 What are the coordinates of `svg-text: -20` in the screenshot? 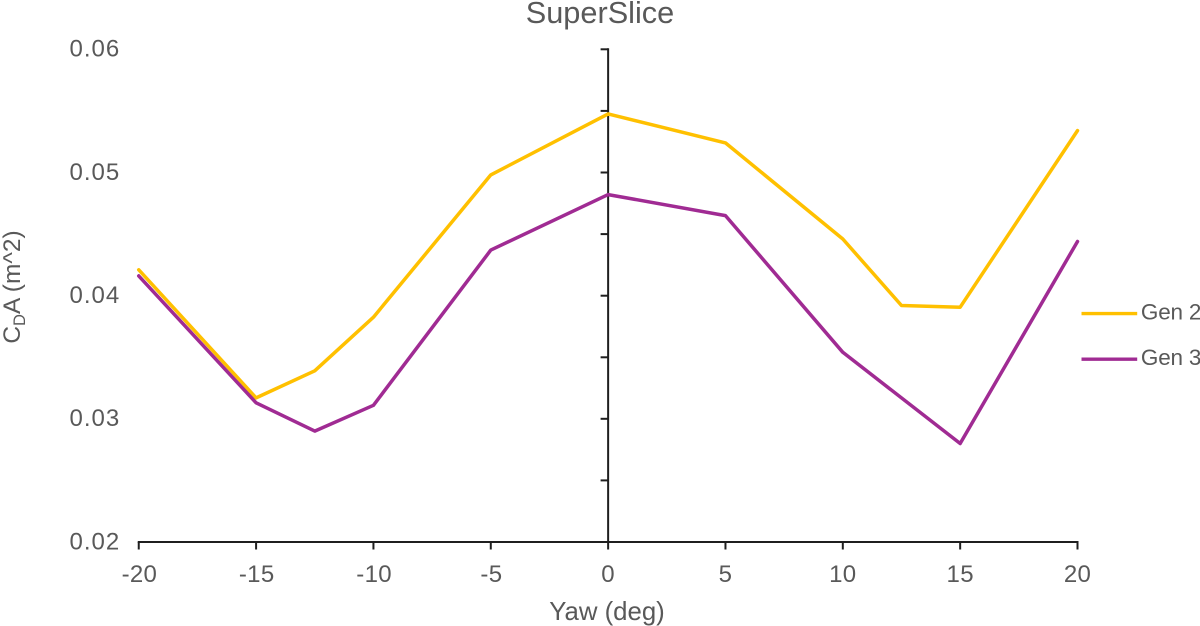 It's located at (140, 574).